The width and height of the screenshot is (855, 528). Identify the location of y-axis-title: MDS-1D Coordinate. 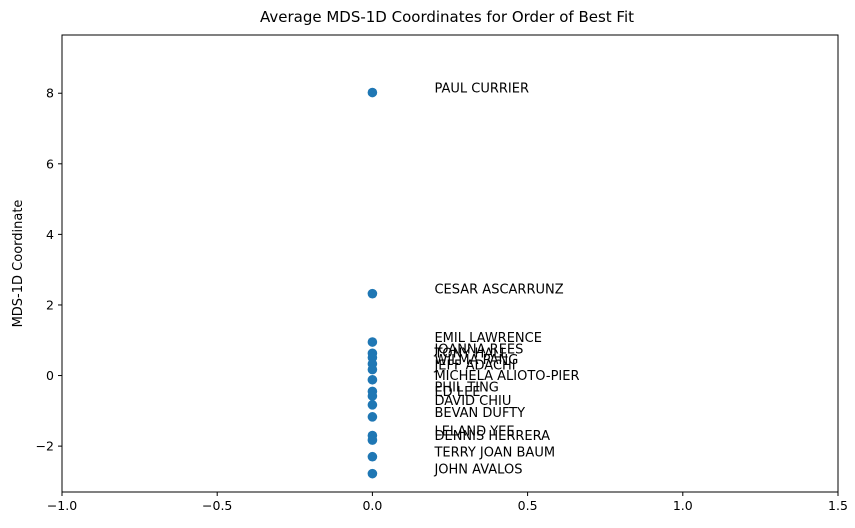
(18, 264).